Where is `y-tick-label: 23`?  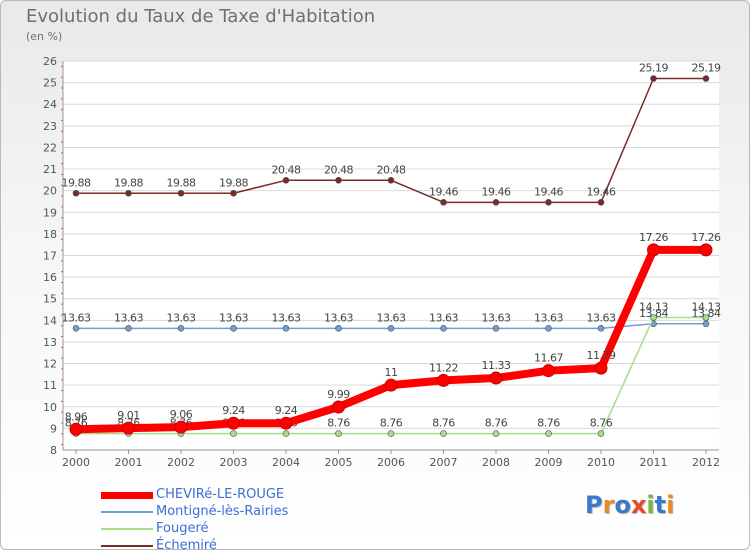
y-tick-label: 23 is located at coordinates (50, 126).